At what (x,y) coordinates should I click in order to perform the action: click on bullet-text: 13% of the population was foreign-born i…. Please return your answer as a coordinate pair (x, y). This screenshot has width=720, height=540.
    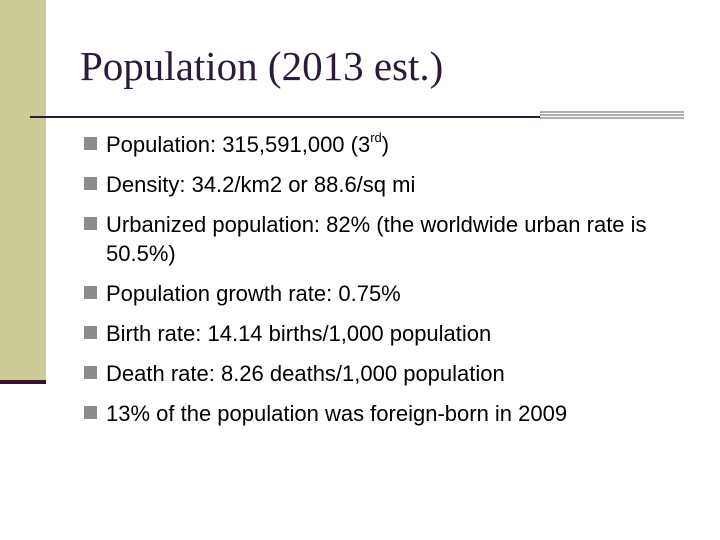
    Looking at the image, I should click on (337, 413).